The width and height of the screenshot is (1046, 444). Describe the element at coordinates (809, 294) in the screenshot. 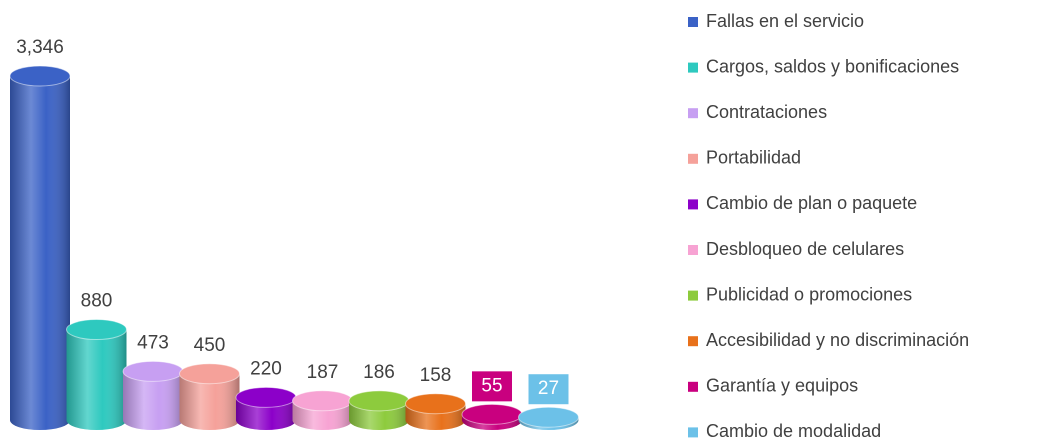

I see `legend-label: Publicidad o promociones` at that location.